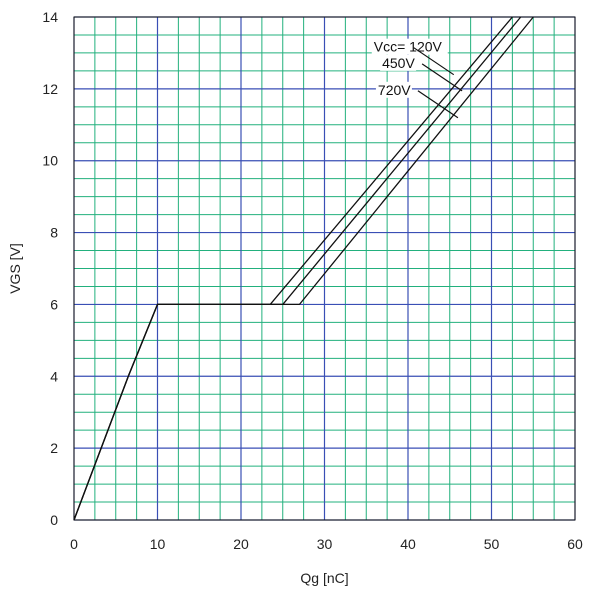 The image size is (589, 595). What do you see at coordinates (54, 304) in the screenshot?
I see `y-tick-label: 6` at bounding box center [54, 304].